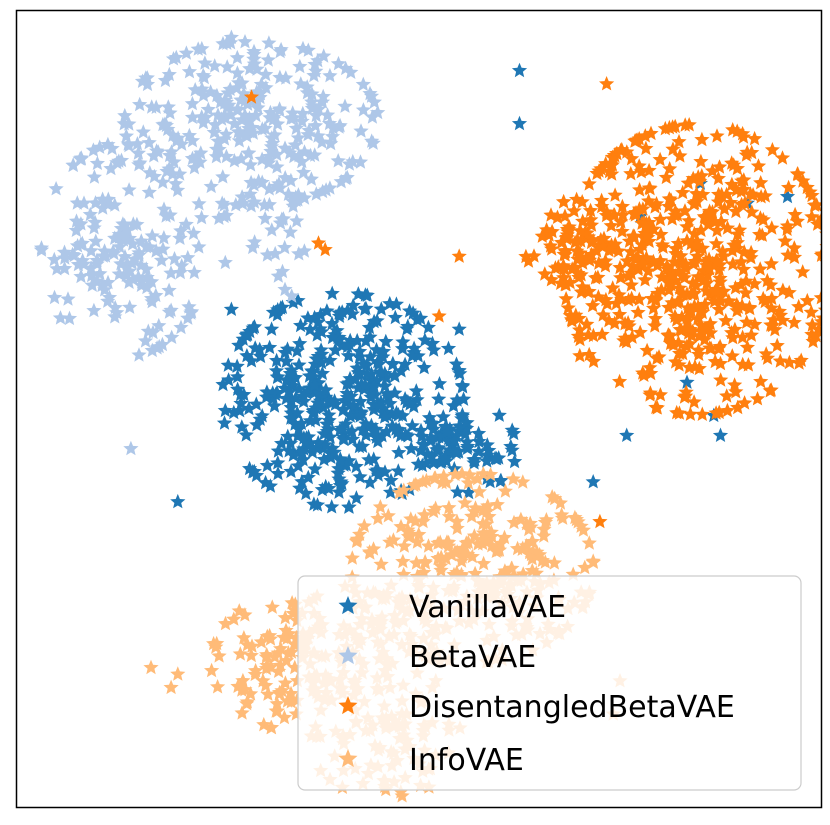  Describe the element at coordinates (572, 707) in the screenshot. I see `legend-label-disentangledbetavae: DisentangledBetaVAE` at that location.